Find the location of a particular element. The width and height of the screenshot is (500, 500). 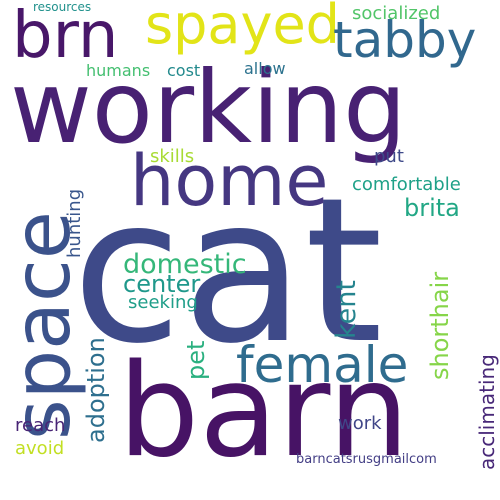

word-put: put is located at coordinates (389, 156).